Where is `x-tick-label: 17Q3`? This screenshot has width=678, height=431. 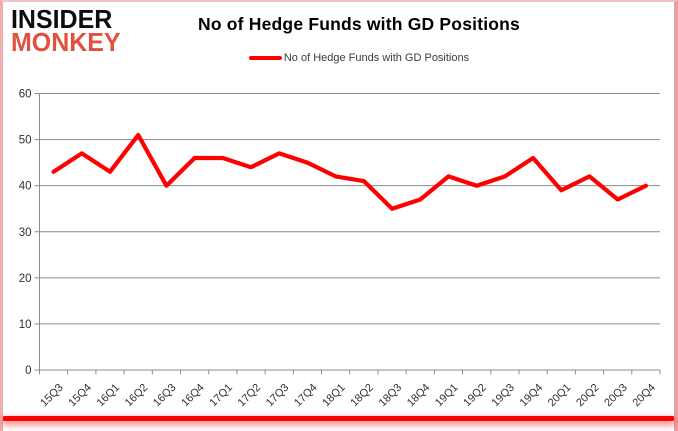
x-tick-label: 17Q3 is located at coordinates (278, 396).